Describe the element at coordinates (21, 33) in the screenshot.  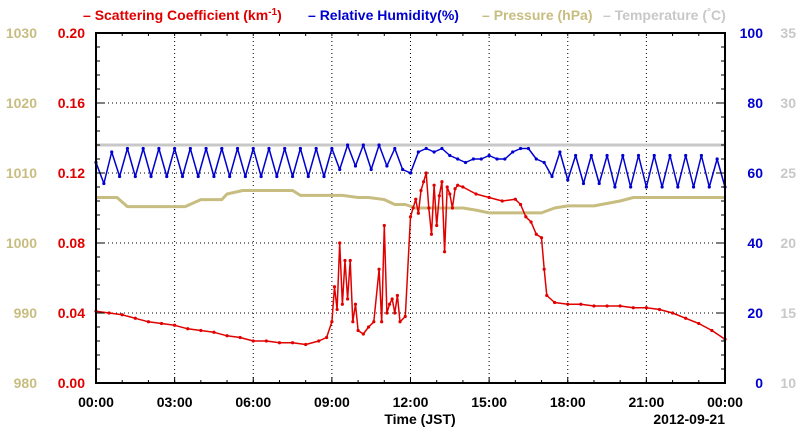
I see `y-tick-label-pressure: 1030` at that location.